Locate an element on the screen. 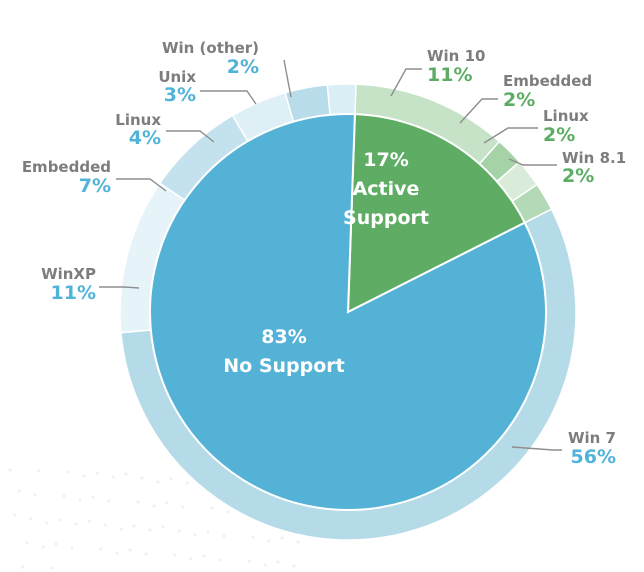 The width and height of the screenshot is (644, 572). outer-label-name: Win 8.1 is located at coordinates (594, 158).